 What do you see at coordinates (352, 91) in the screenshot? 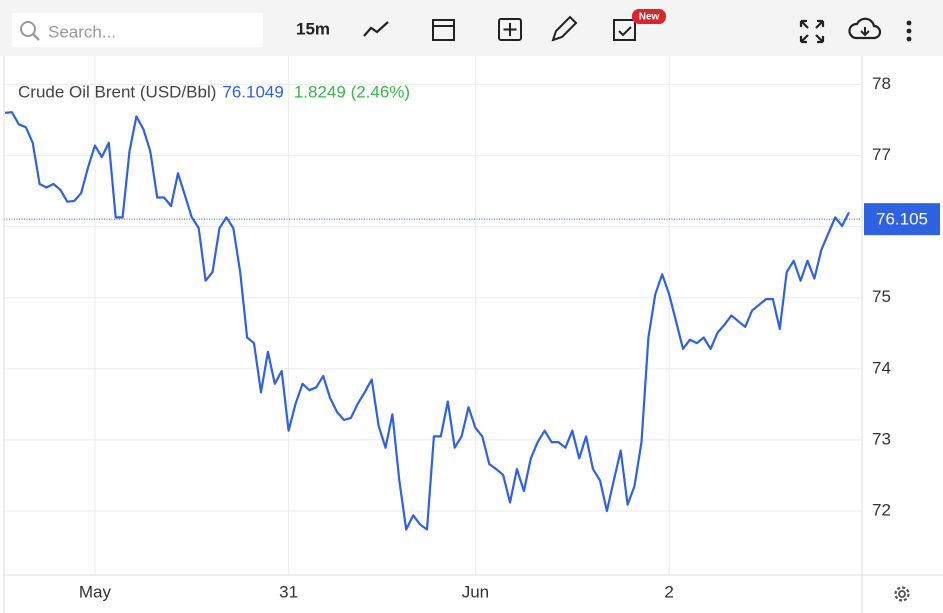
I see `change: 1.8249 (2.46%)` at bounding box center [352, 91].